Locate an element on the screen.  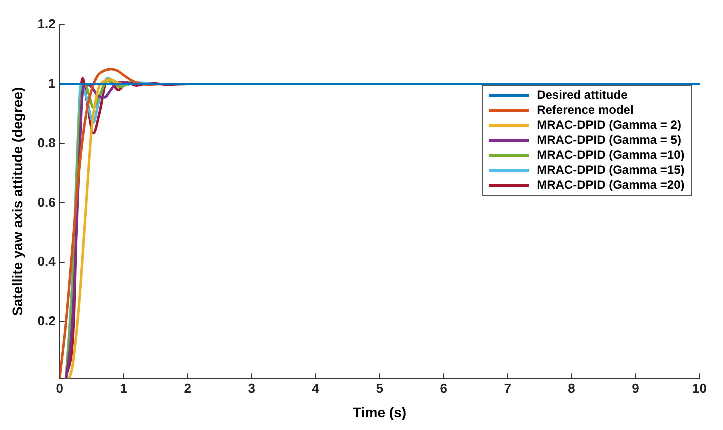
legend-label: MRAC-DPID (Gamma =20) is located at coordinates (611, 185).